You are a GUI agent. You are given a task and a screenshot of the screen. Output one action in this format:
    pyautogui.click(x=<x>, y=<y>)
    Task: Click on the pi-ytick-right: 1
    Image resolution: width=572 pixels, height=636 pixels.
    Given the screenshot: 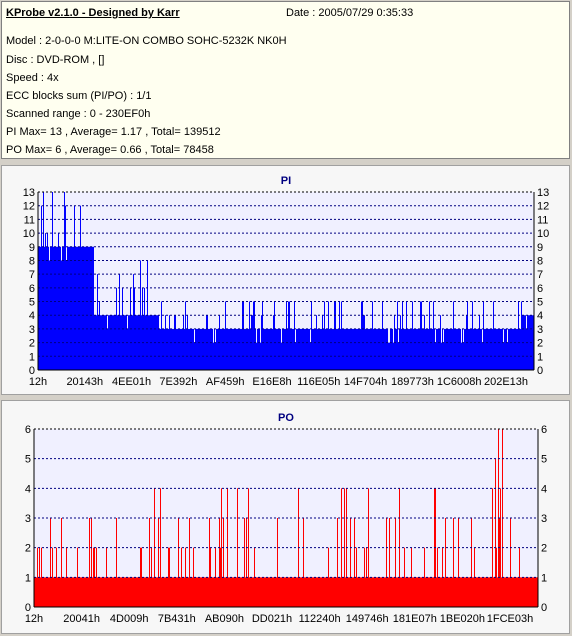 What is the action you would take?
    pyautogui.click(x=540, y=357)
    